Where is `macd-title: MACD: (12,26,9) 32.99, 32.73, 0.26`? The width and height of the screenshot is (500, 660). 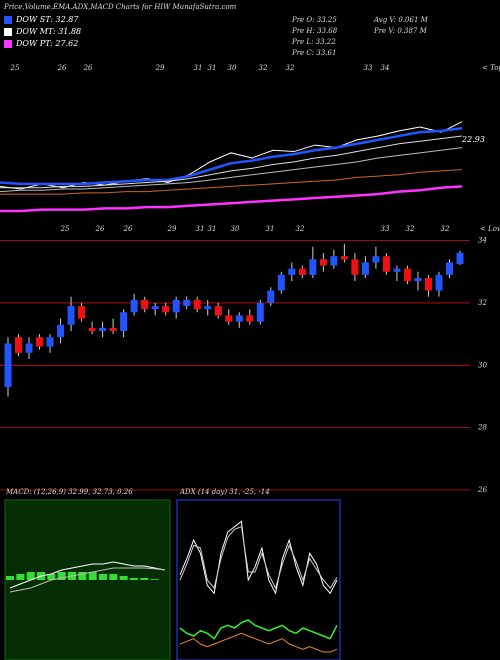
macd-title: MACD: (12,26,9) 32.99, 32.73, 0.26 is located at coordinates (69, 492).